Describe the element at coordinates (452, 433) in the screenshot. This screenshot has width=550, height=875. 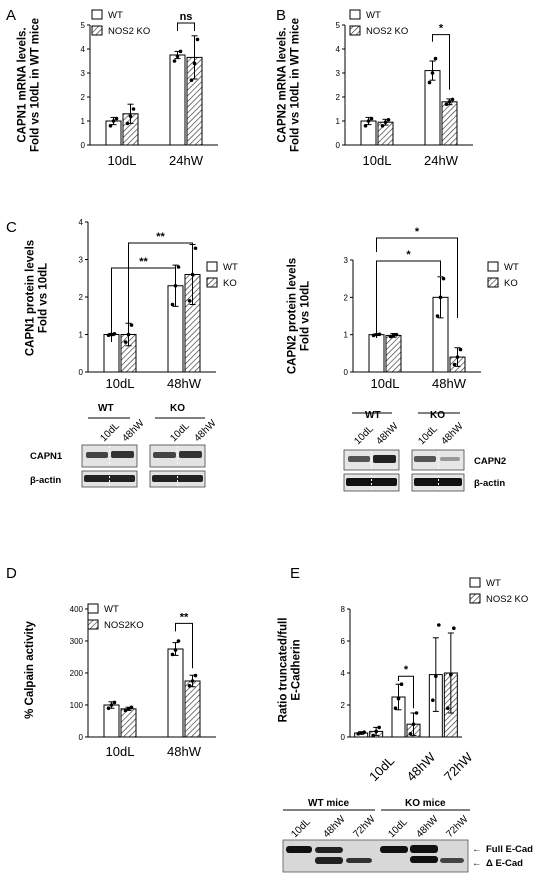
I see `blot-c2-lane-4: 48hW` at that location.